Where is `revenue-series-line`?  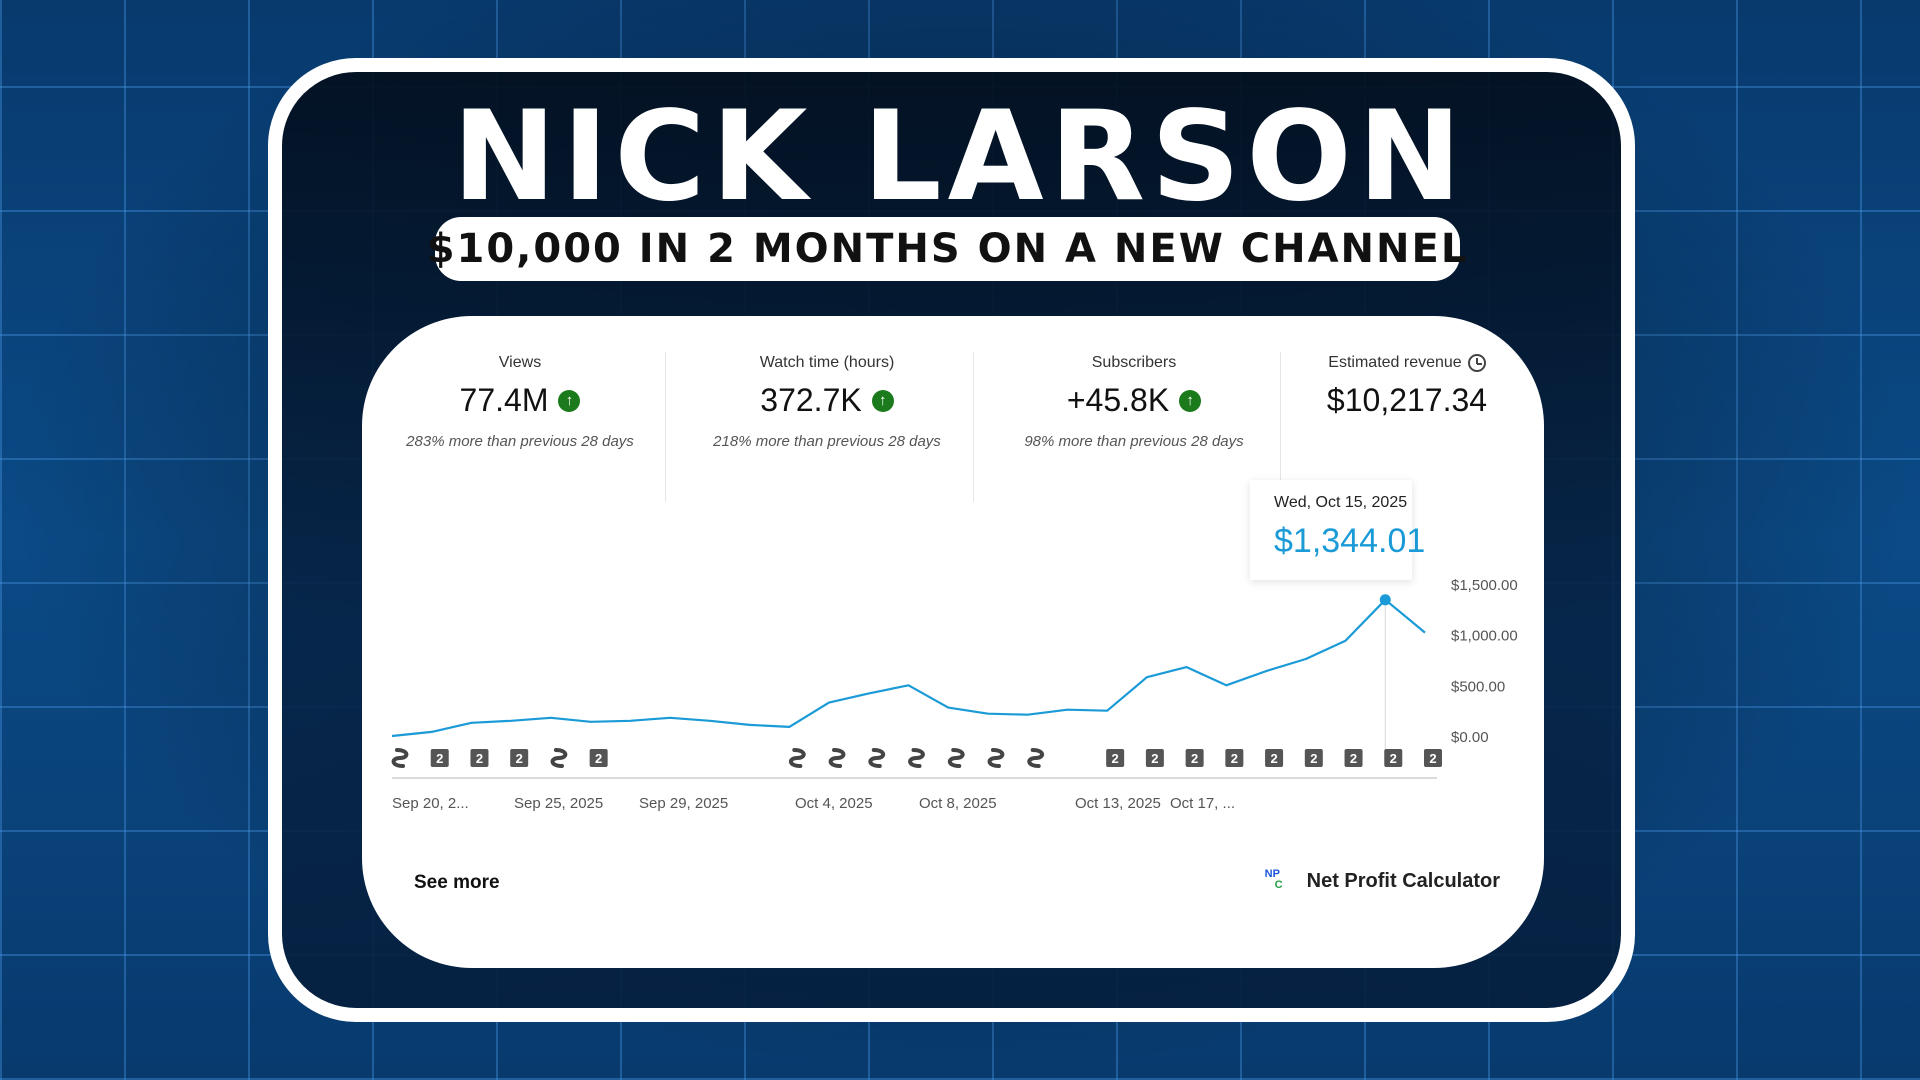 revenue-series-line is located at coordinates (908, 668).